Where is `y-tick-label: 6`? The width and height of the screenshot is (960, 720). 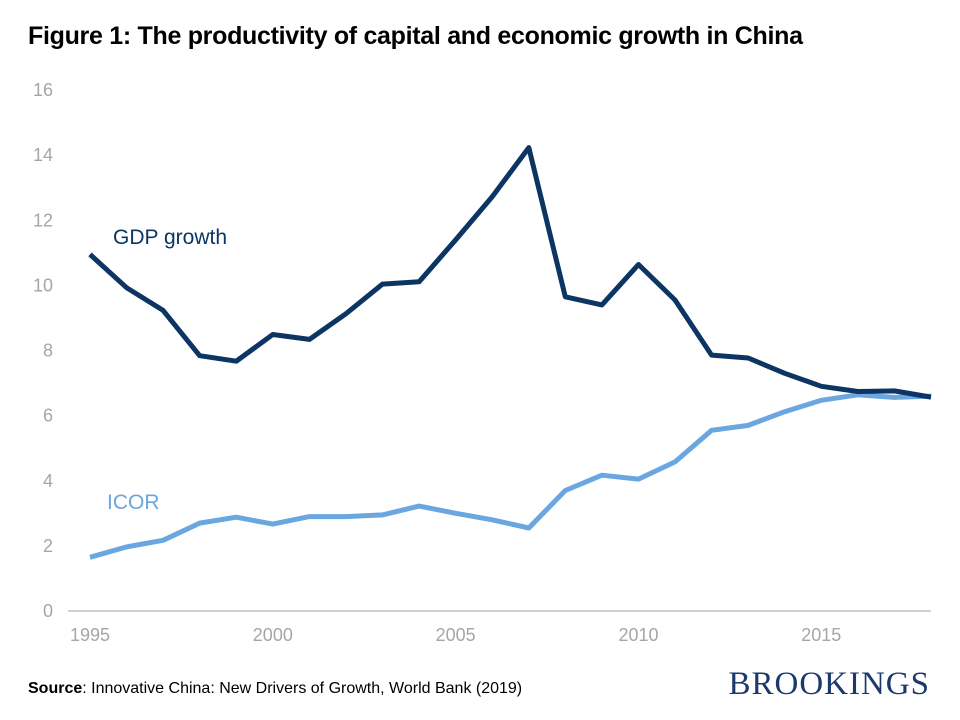
y-tick-label: 6 is located at coordinates (48, 416).